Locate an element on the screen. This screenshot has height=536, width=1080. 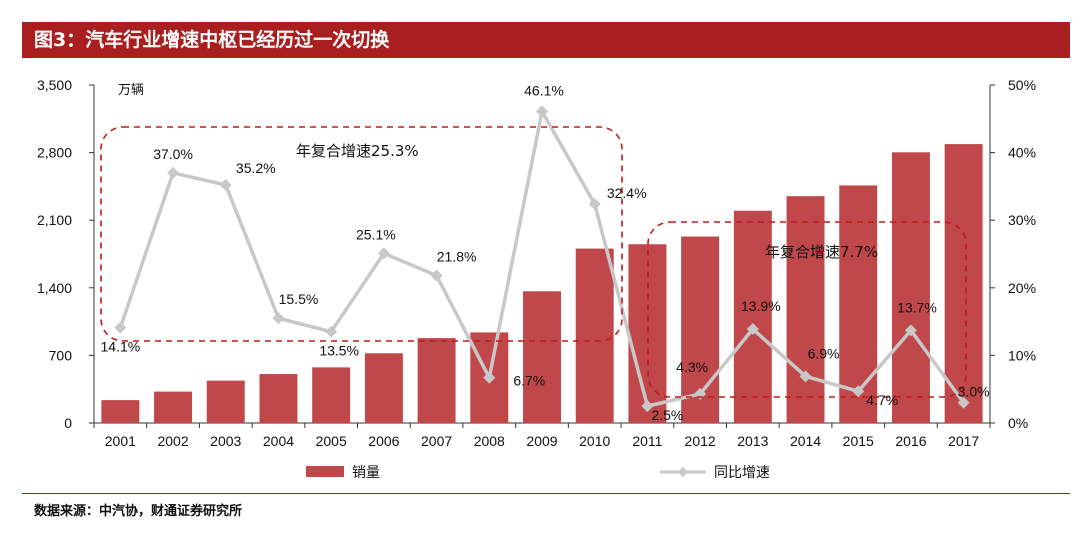
x-tick-label: 2012 is located at coordinates (700, 441).